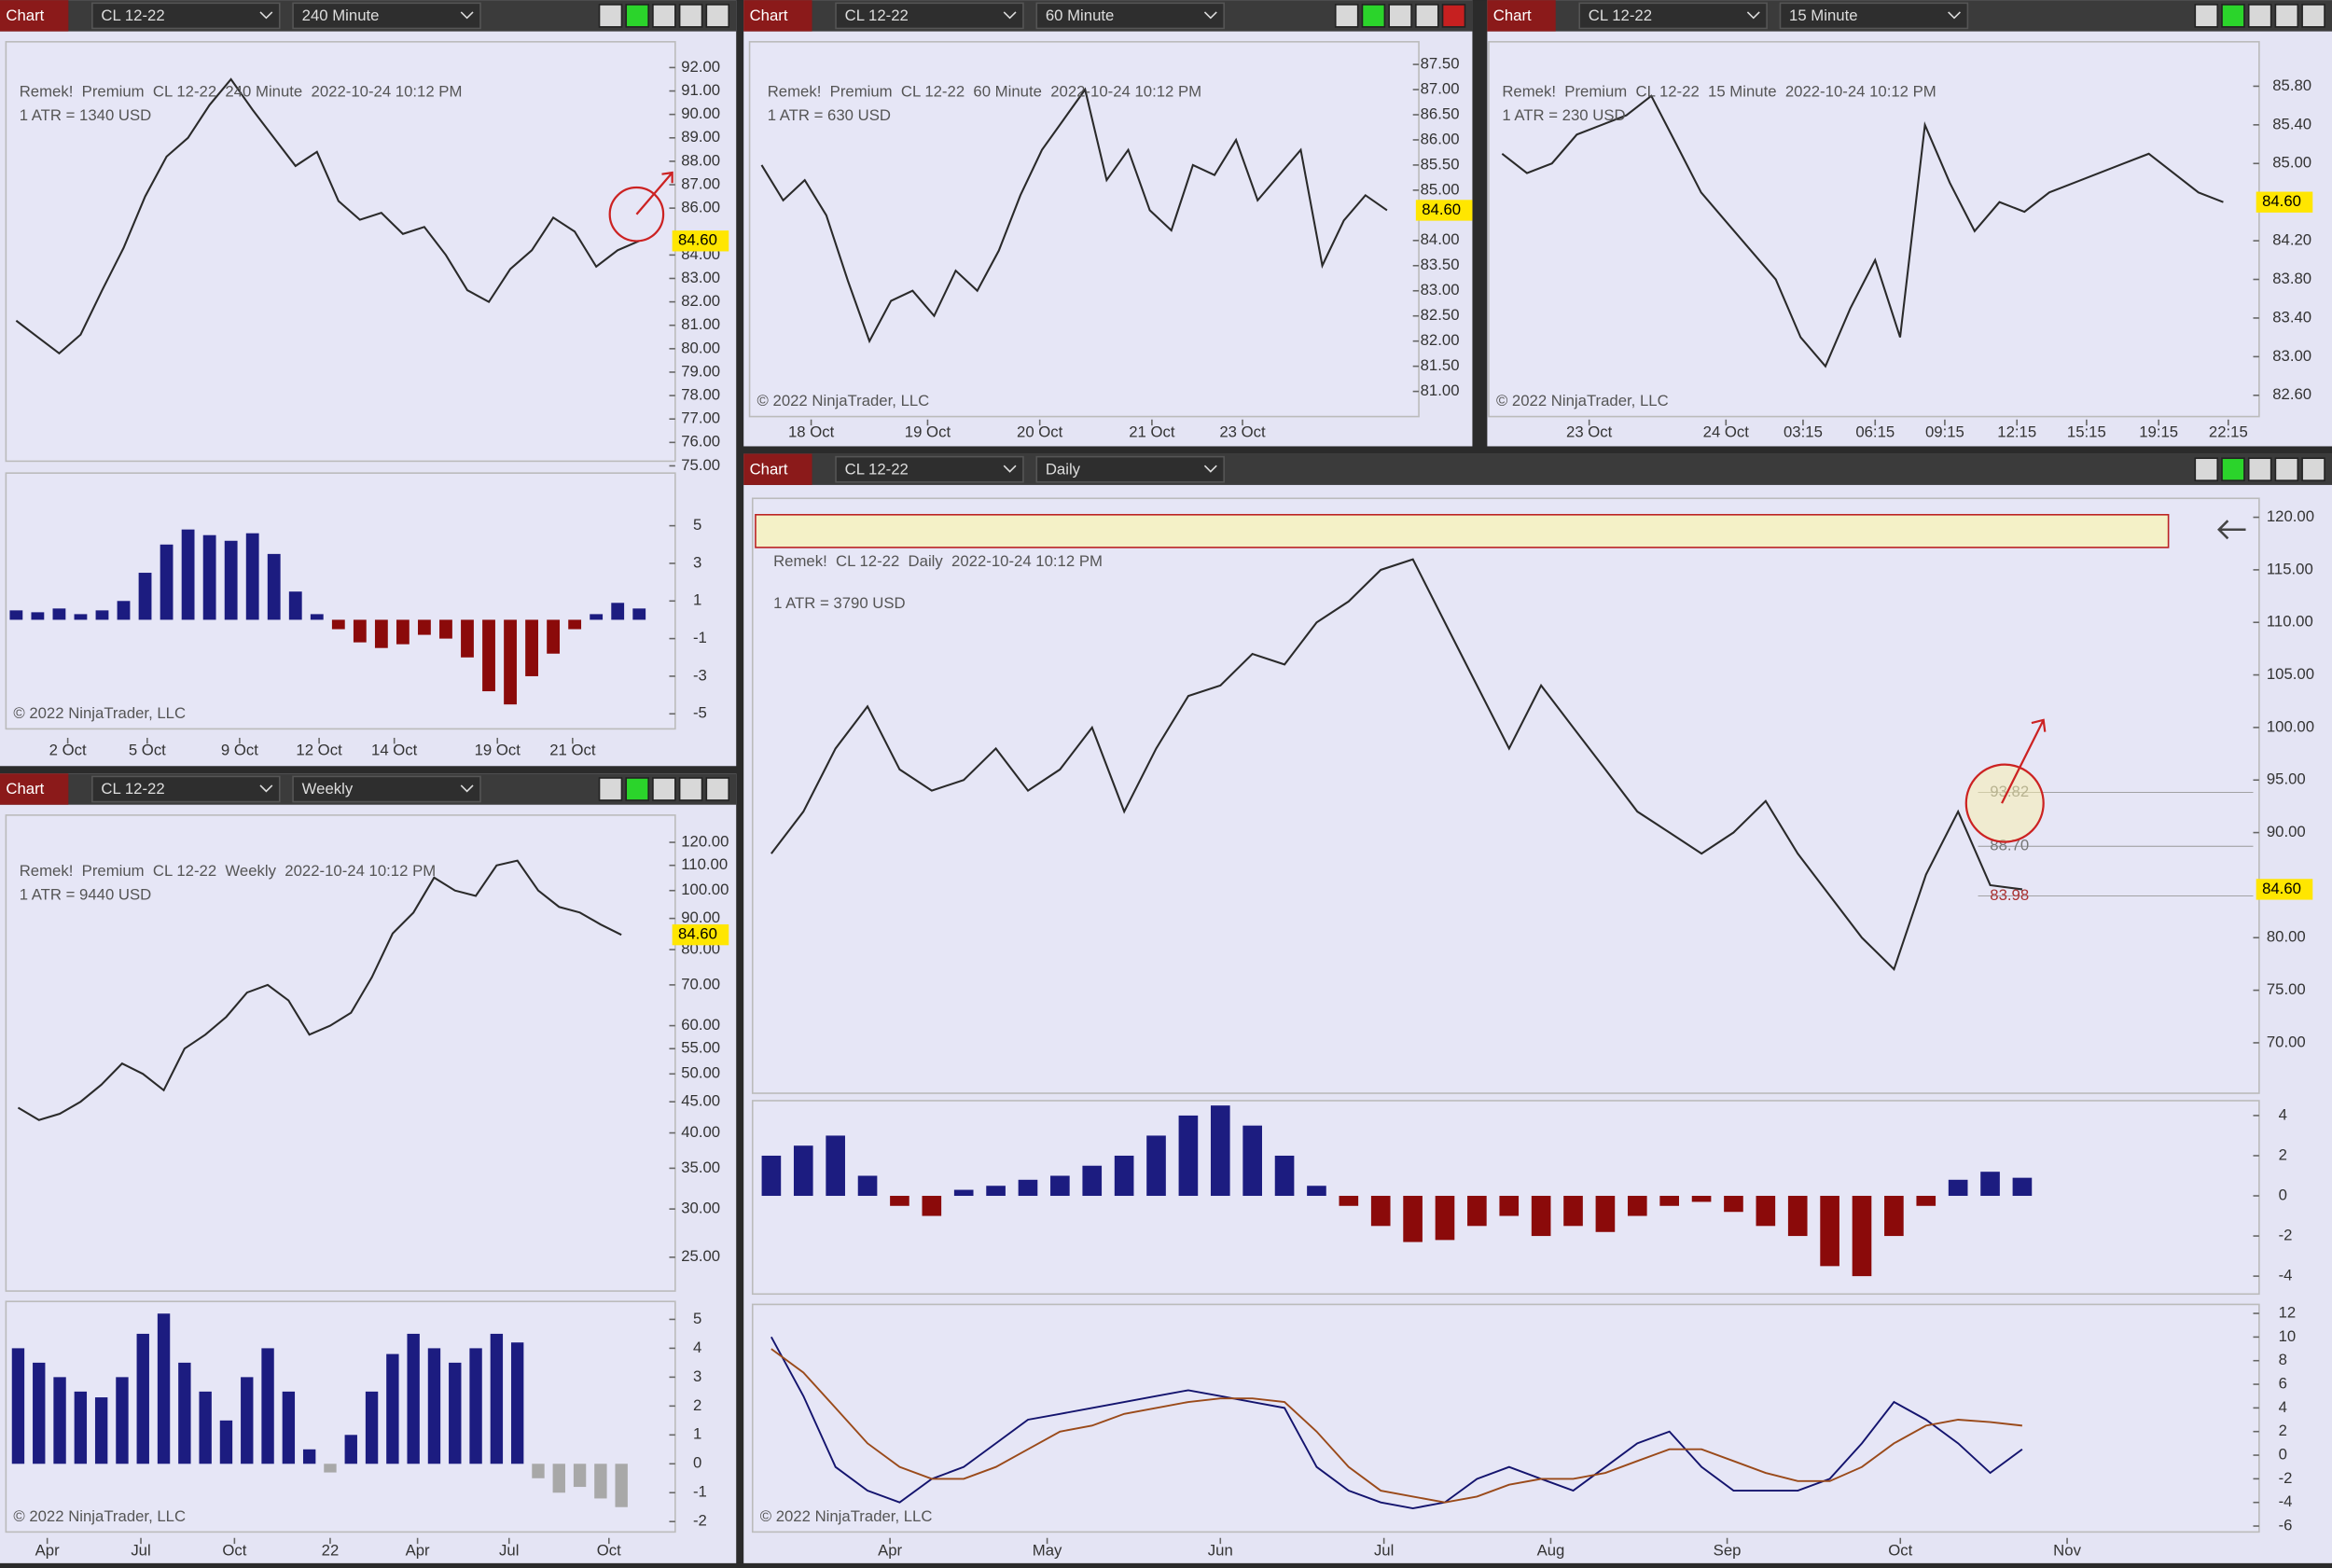 Image resolution: width=2332 pixels, height=1568 pixels. What do you see at coordinates (99, 1516) in the screenshot?
I see `copyright: © 2022 NinjaTrader, LLC` at bounding box center [99, 1516].